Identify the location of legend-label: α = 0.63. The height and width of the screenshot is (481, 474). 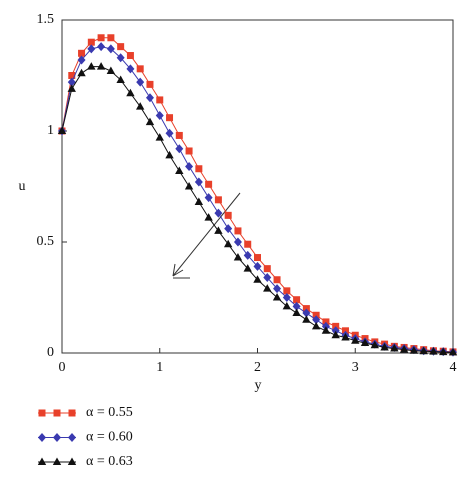
(109, 461).